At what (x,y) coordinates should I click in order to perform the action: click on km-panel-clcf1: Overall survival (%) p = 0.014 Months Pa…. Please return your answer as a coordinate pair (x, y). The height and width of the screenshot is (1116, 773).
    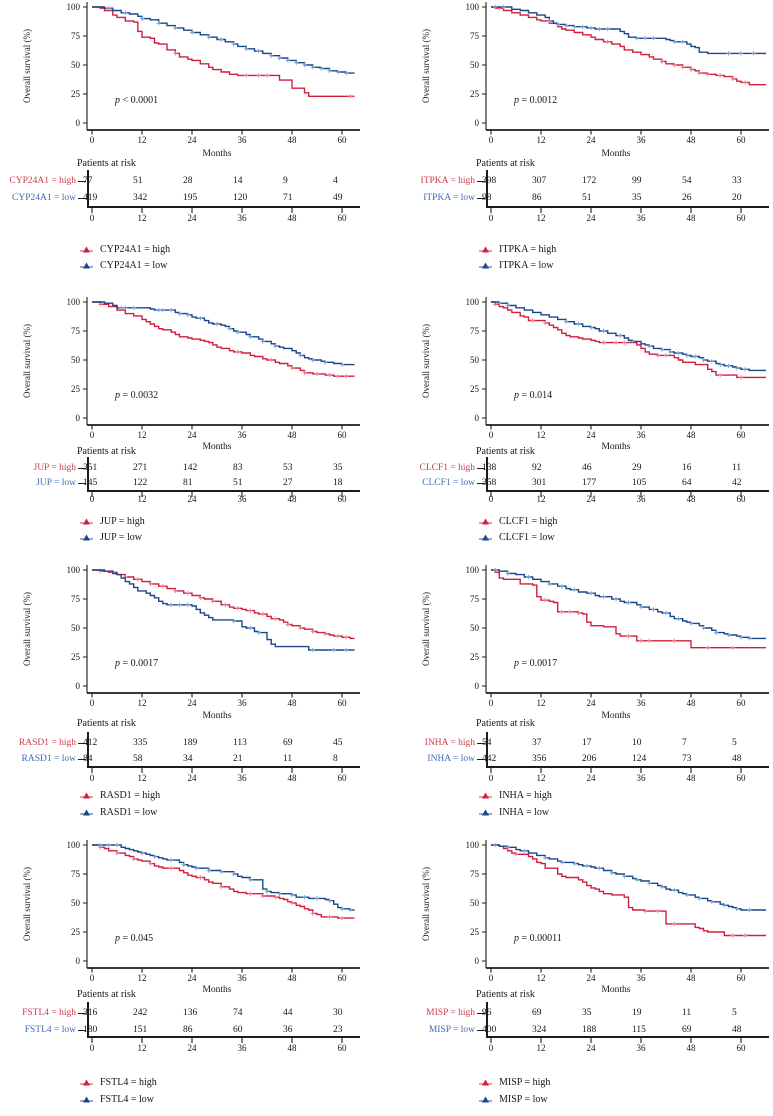
    Looking at the image, I should click on (586, 434).